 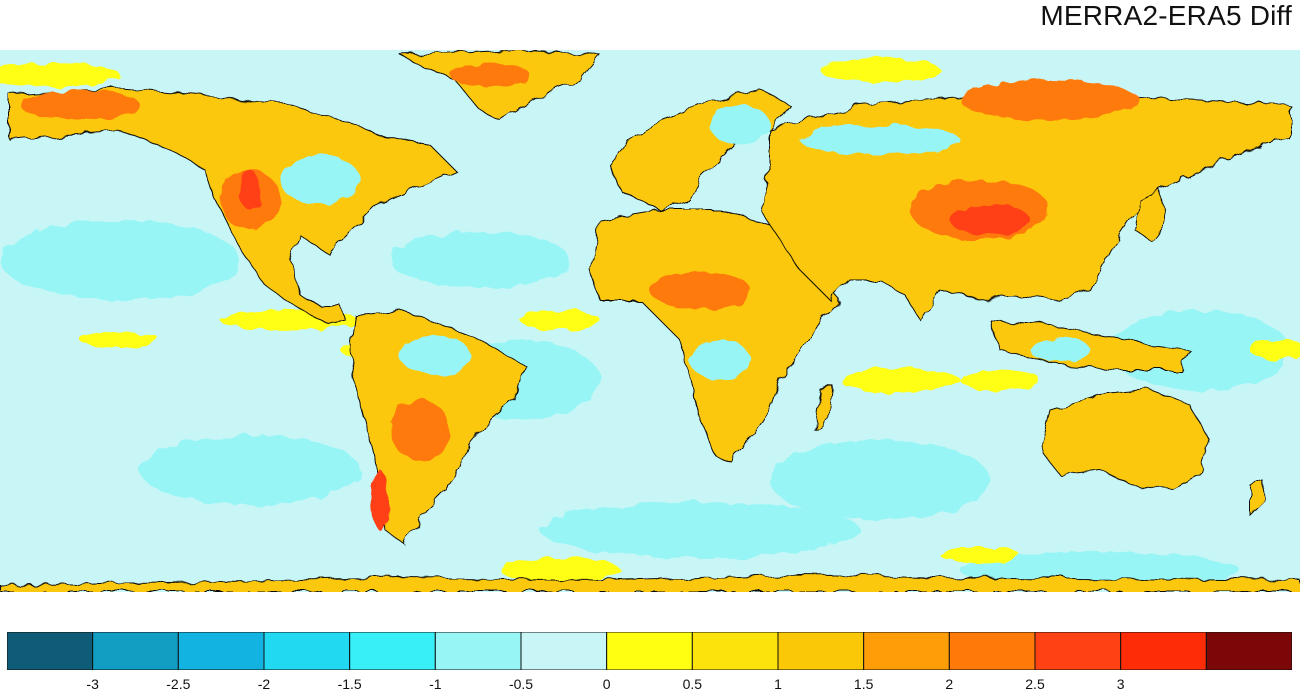 I want to click on colorbar-label: -1.5, so click(x=349, y=684).